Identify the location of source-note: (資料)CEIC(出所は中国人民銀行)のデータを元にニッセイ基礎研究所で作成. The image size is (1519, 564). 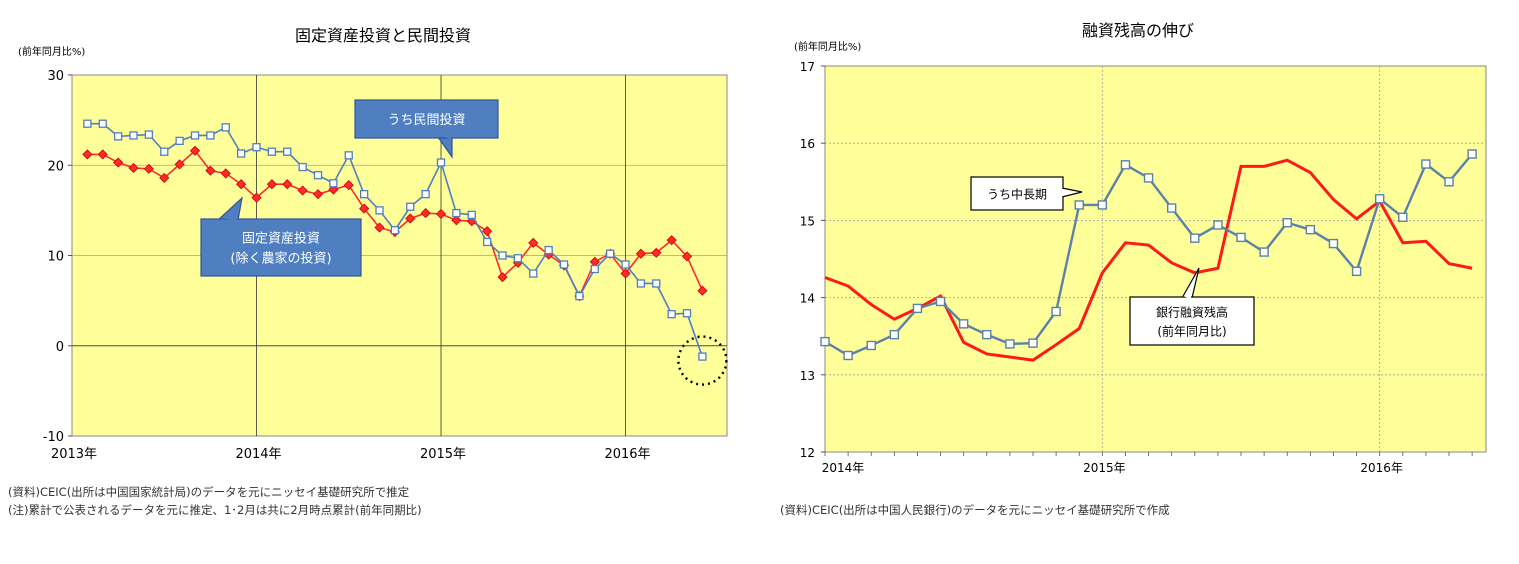
(975, 510).